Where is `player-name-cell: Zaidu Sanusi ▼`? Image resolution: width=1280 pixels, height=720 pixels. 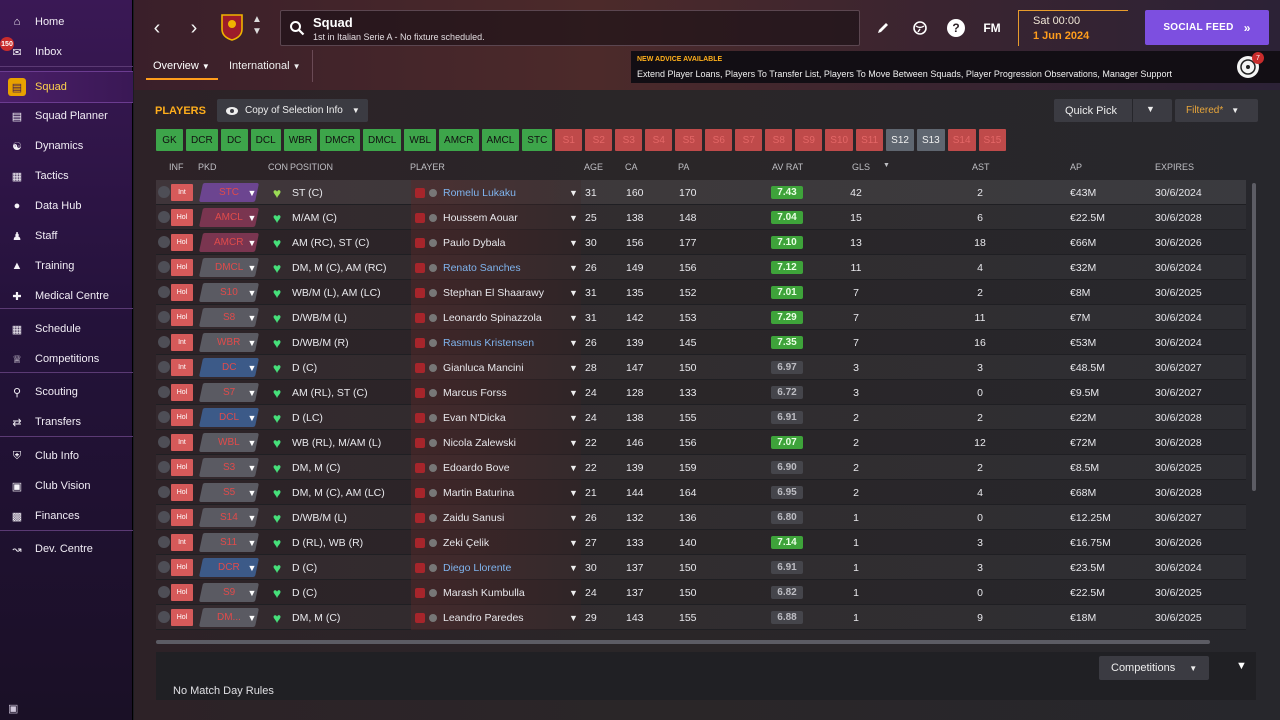
player-name-cell: Zaidu Sanusi ▼ is located at coordinates (496, 517).